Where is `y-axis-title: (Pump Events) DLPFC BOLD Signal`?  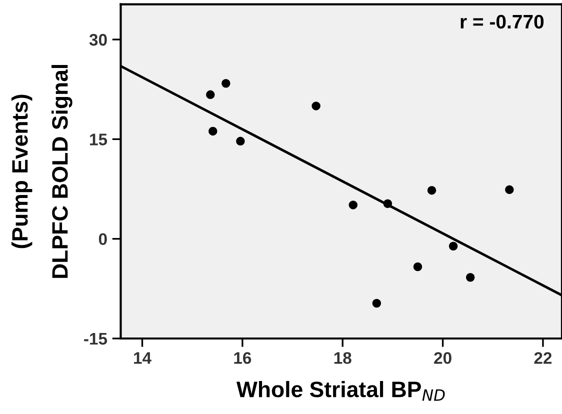
y-axis-title: (Pump Events) DLPFC BOLD Signal is located at coordinates (41, 171).